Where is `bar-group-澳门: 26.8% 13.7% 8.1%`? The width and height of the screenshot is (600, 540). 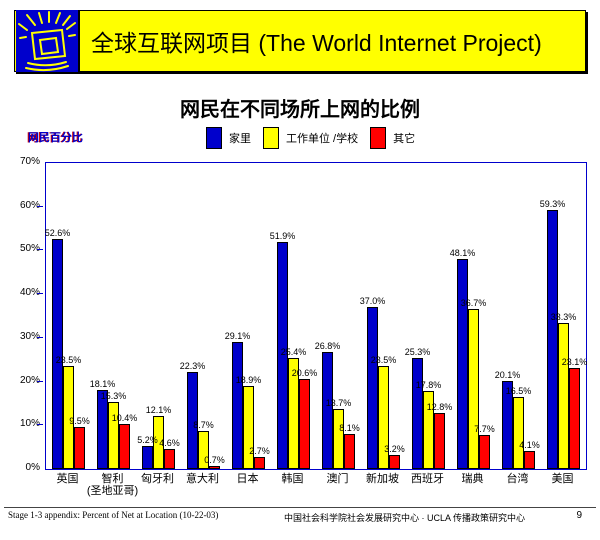 bar-group-澳门: 26.8% 13.7% 8.1% is located at coordinates (338, 316).